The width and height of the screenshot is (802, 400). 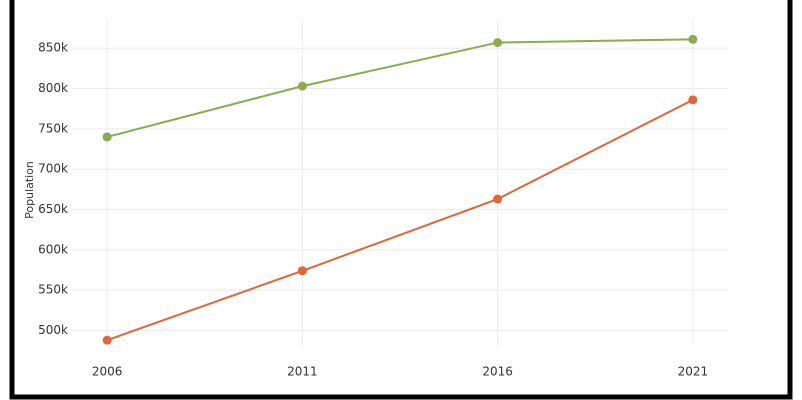 I want to click on y-tick-label: 850k, so click(x=53, y=48).